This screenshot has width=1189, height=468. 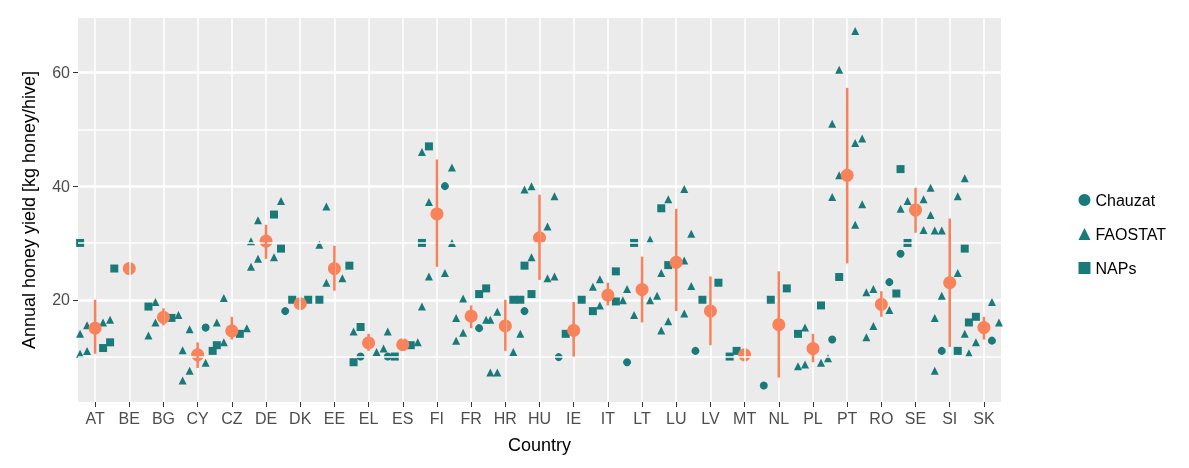 What do you see at coordinates (300, 418) in the screenshot?
I see `x-tick-label: DK` at bounding box center [300, 418].